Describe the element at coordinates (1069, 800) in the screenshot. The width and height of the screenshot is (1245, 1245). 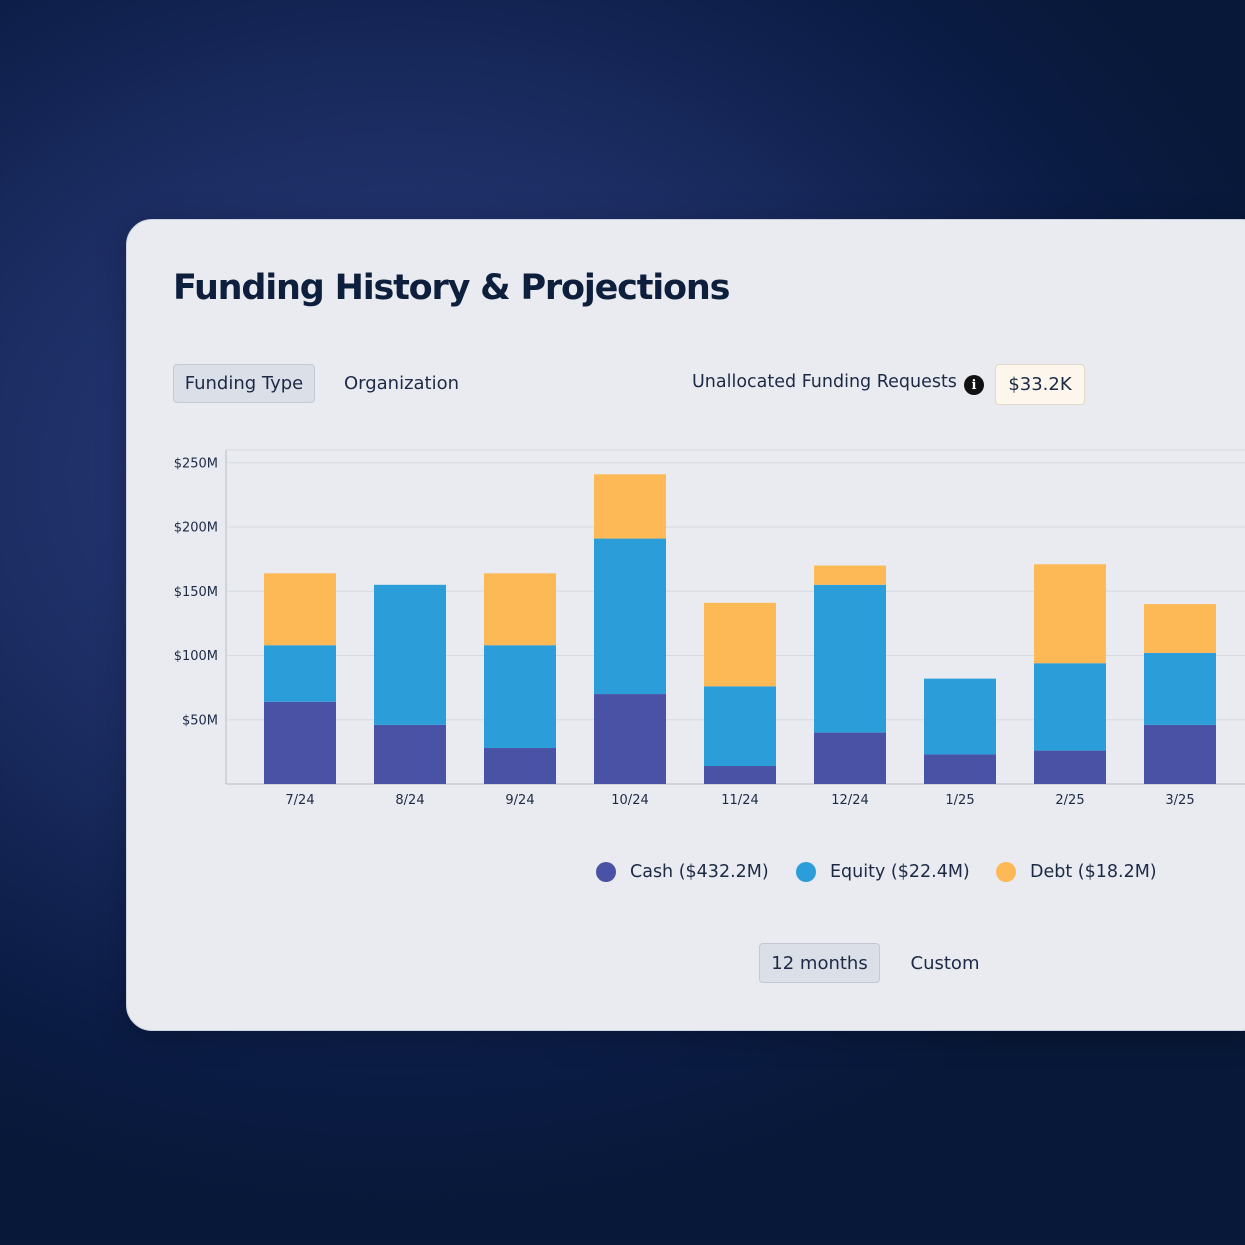
I see `x-tick-label: 2/25` at that location.